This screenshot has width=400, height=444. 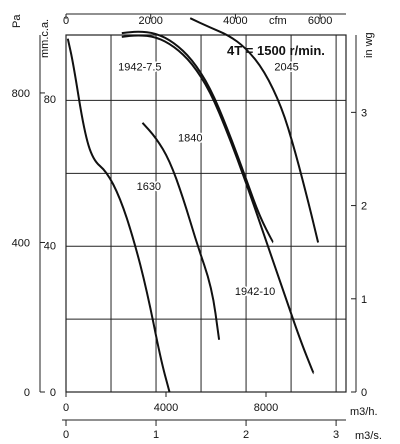 What do you see at coordinates (369, 45) in the screenshot?
I see `inwg-axis-label: in wg` at bounding box center [369, 45].